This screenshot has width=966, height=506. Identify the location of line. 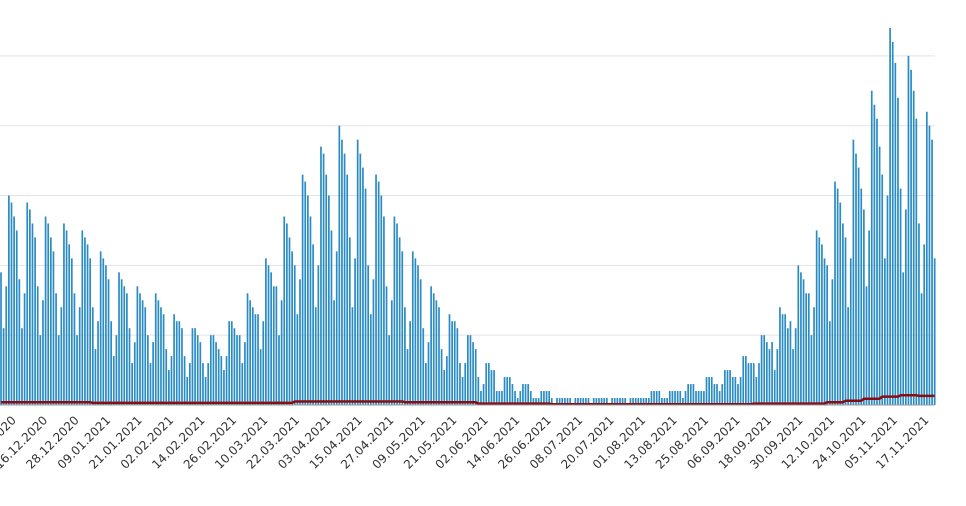
(468, 399).